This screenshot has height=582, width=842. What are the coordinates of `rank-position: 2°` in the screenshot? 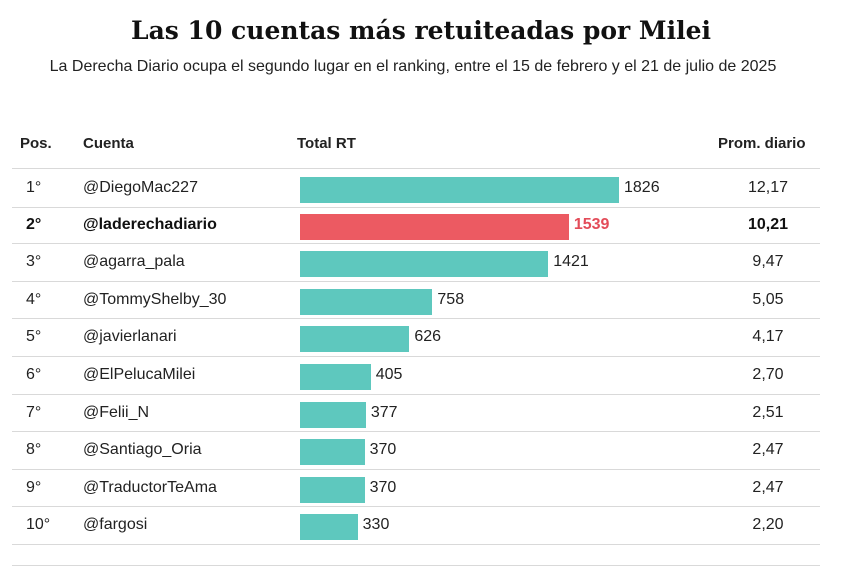 It's located at (34, 224).